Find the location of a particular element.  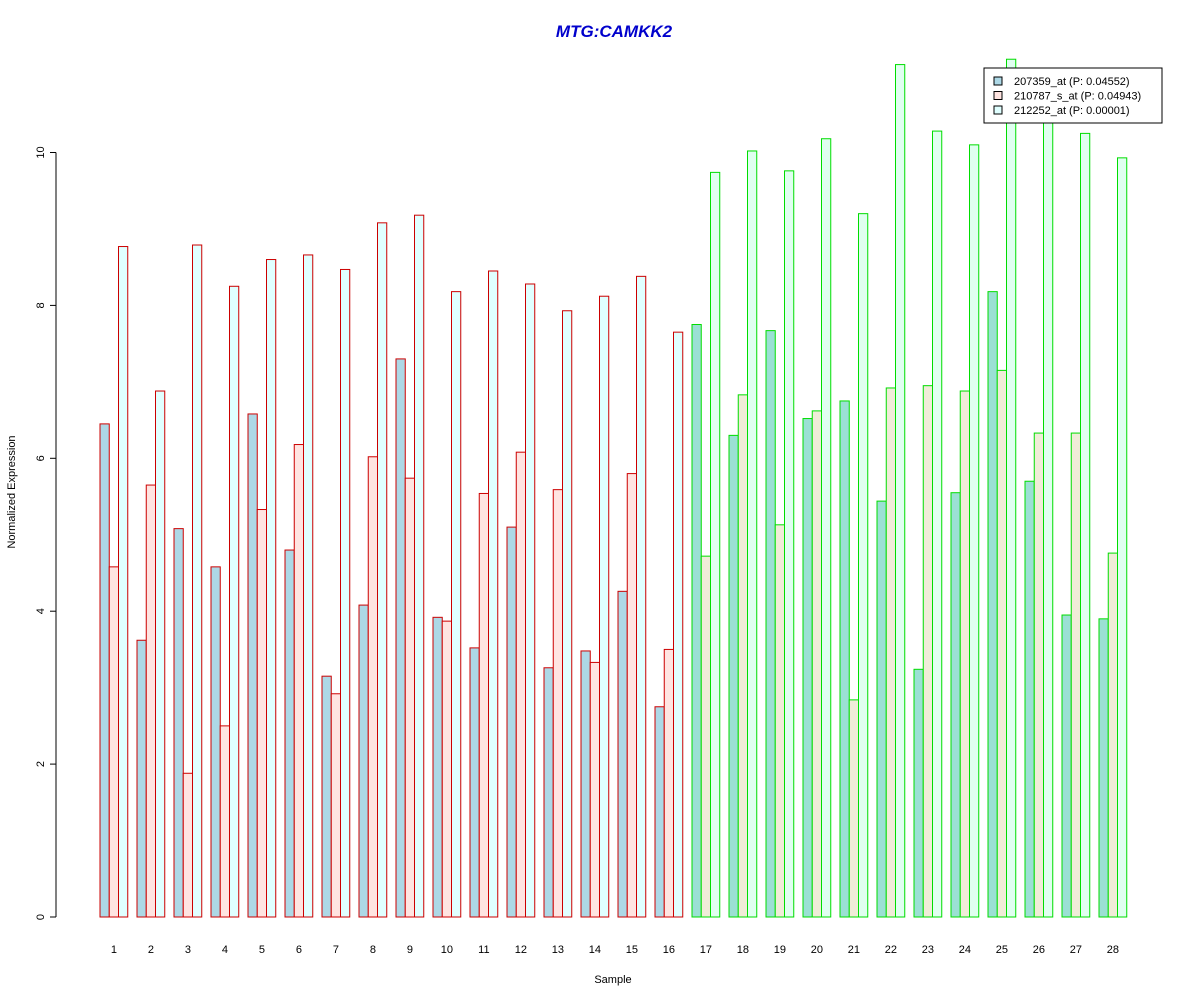

x-tick-label: 26 is located at coordinates (1039, 950).